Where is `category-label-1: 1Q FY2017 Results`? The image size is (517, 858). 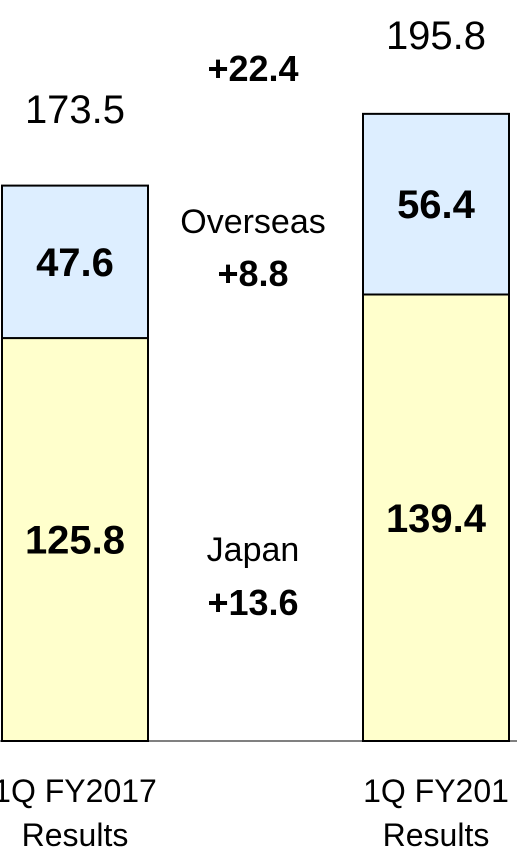 category-label-1: 1Q FY2017 Results is located at coordinates (78, 813).